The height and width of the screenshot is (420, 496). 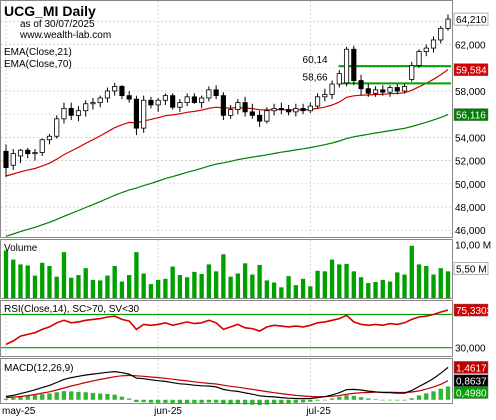 I want to click on price-tick-label: 58,000, so click(x=470, y=92).